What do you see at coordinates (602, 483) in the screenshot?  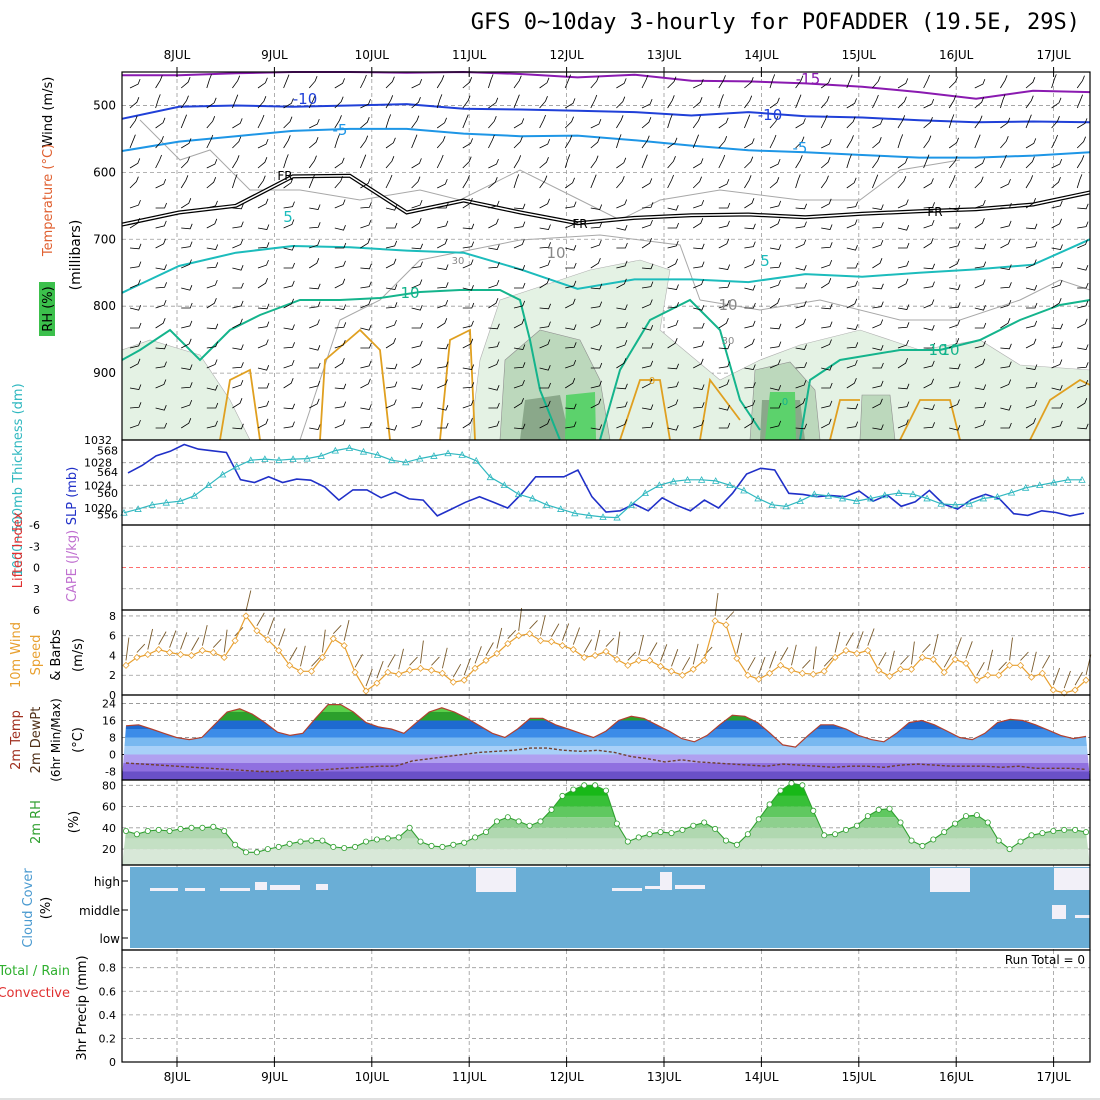 I see `series-thickness` at bounding box center [602, 483].